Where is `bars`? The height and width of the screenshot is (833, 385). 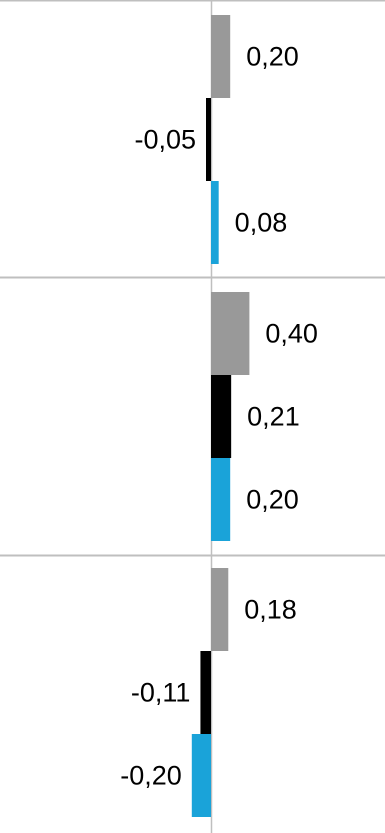
bars is located at coordinates (220, 416).